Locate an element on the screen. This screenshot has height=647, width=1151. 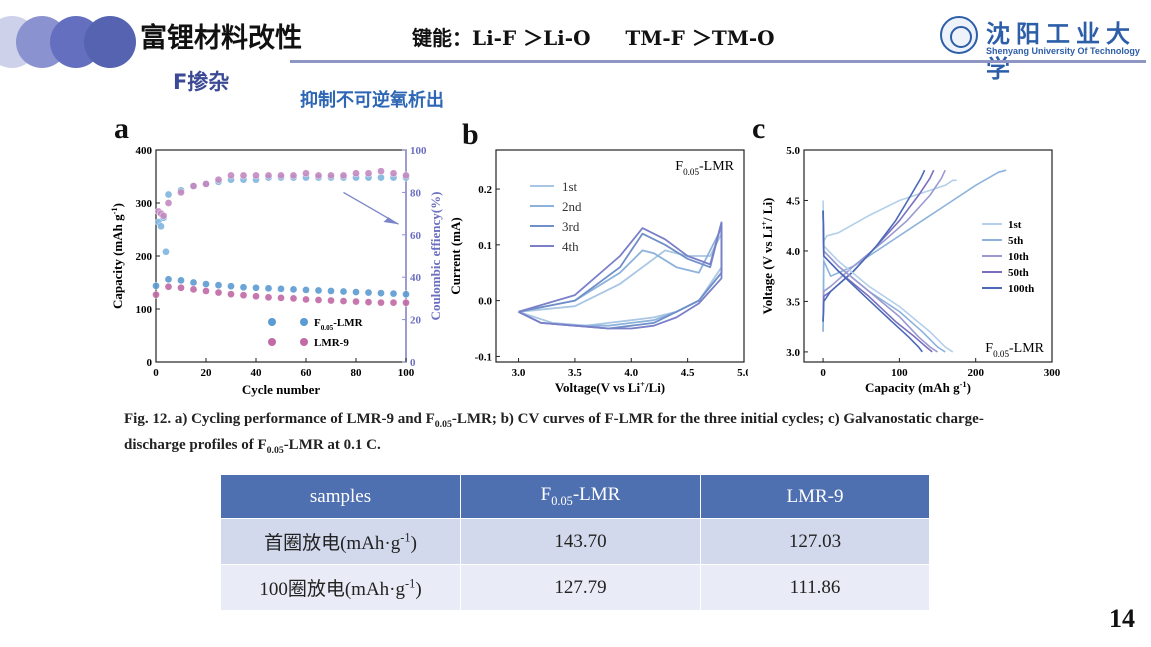
header-samples: samples is located at coordinates (340, 496).